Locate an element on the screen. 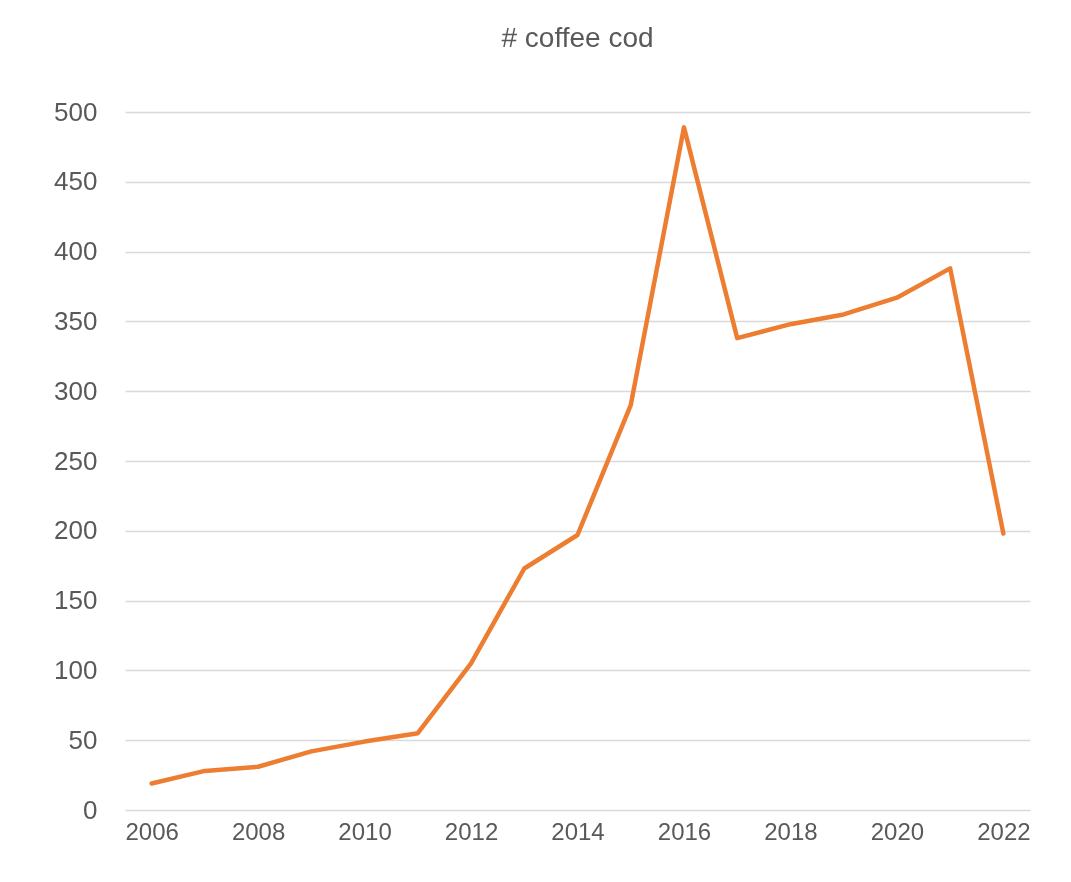 The width and height of the screenshot is (1071, 882). x-tick-label: 2016 is located at coordinates (684, 831).